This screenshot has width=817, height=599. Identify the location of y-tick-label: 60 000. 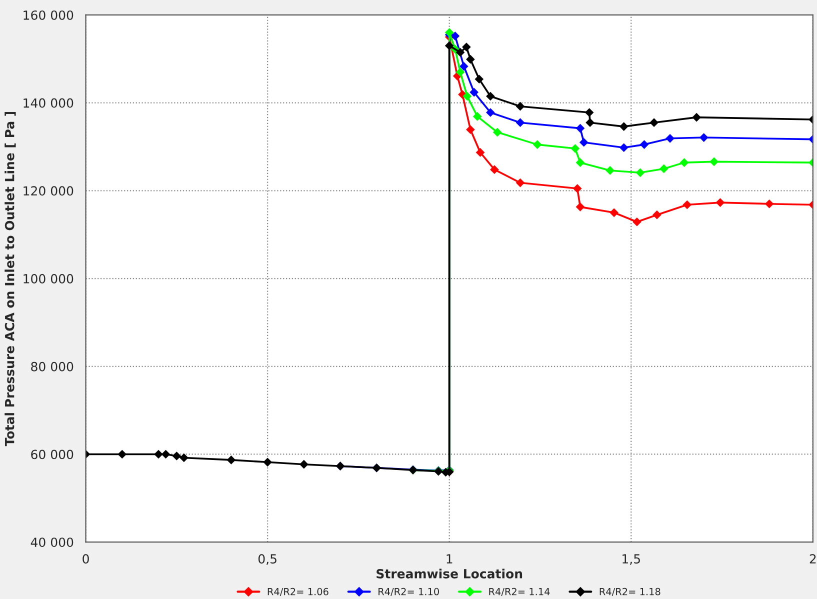
(52, 455).